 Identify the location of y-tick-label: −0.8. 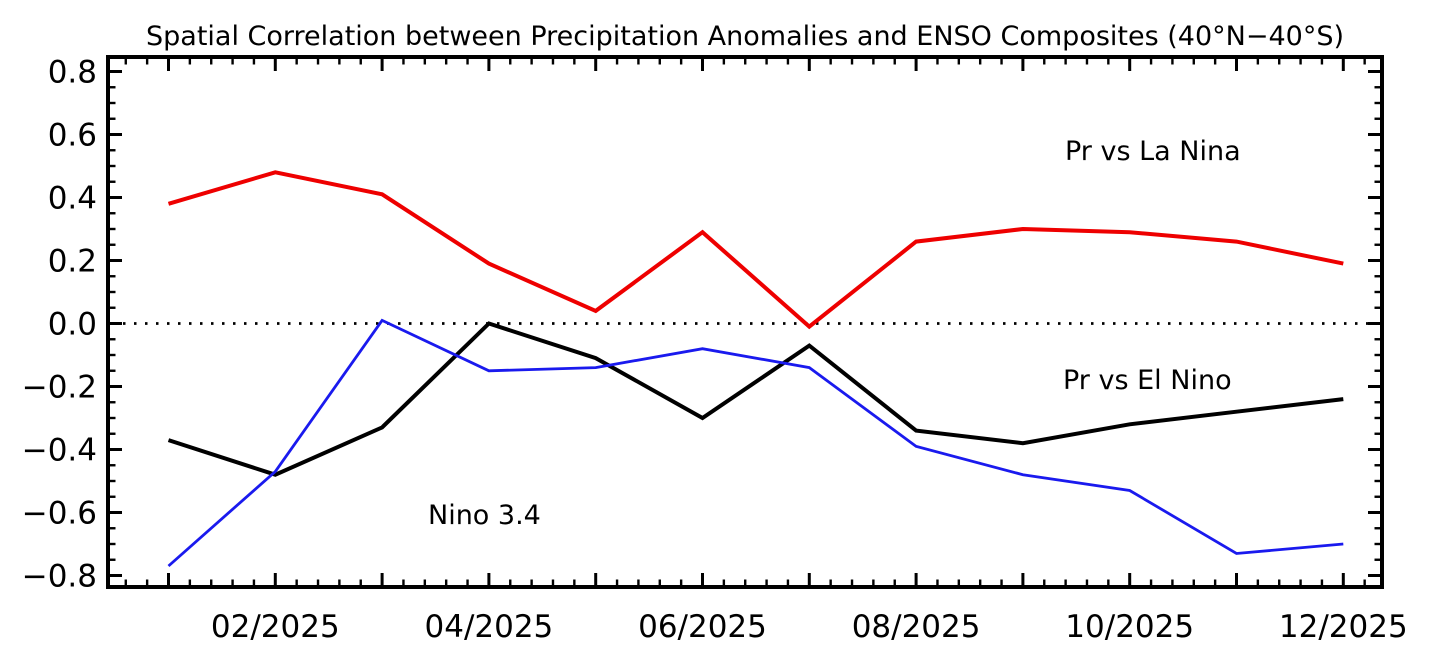
(59, 577).